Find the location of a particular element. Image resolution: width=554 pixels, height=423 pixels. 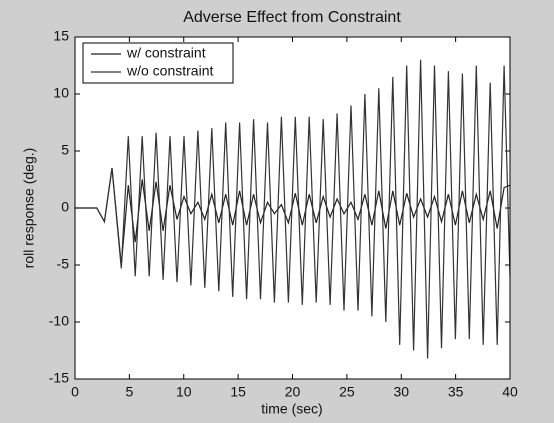

x-axis-label: time (sec) is located at coordinates (291, 409).